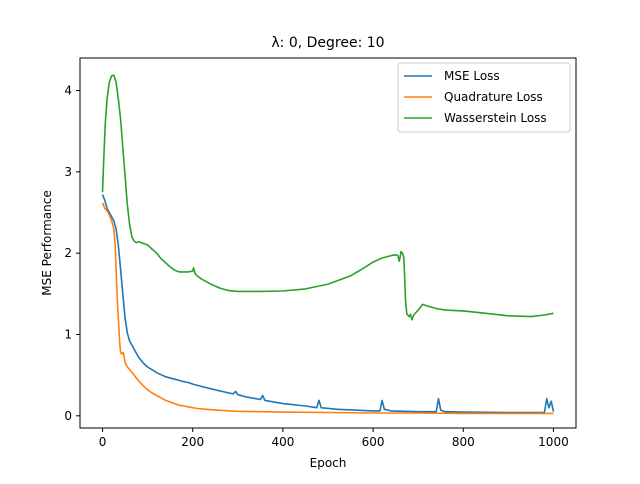 The image size is (640, 484). Describe the element at coordinates (68, 91) in the screenshot. I see `y-tick-label: 4` at that location.